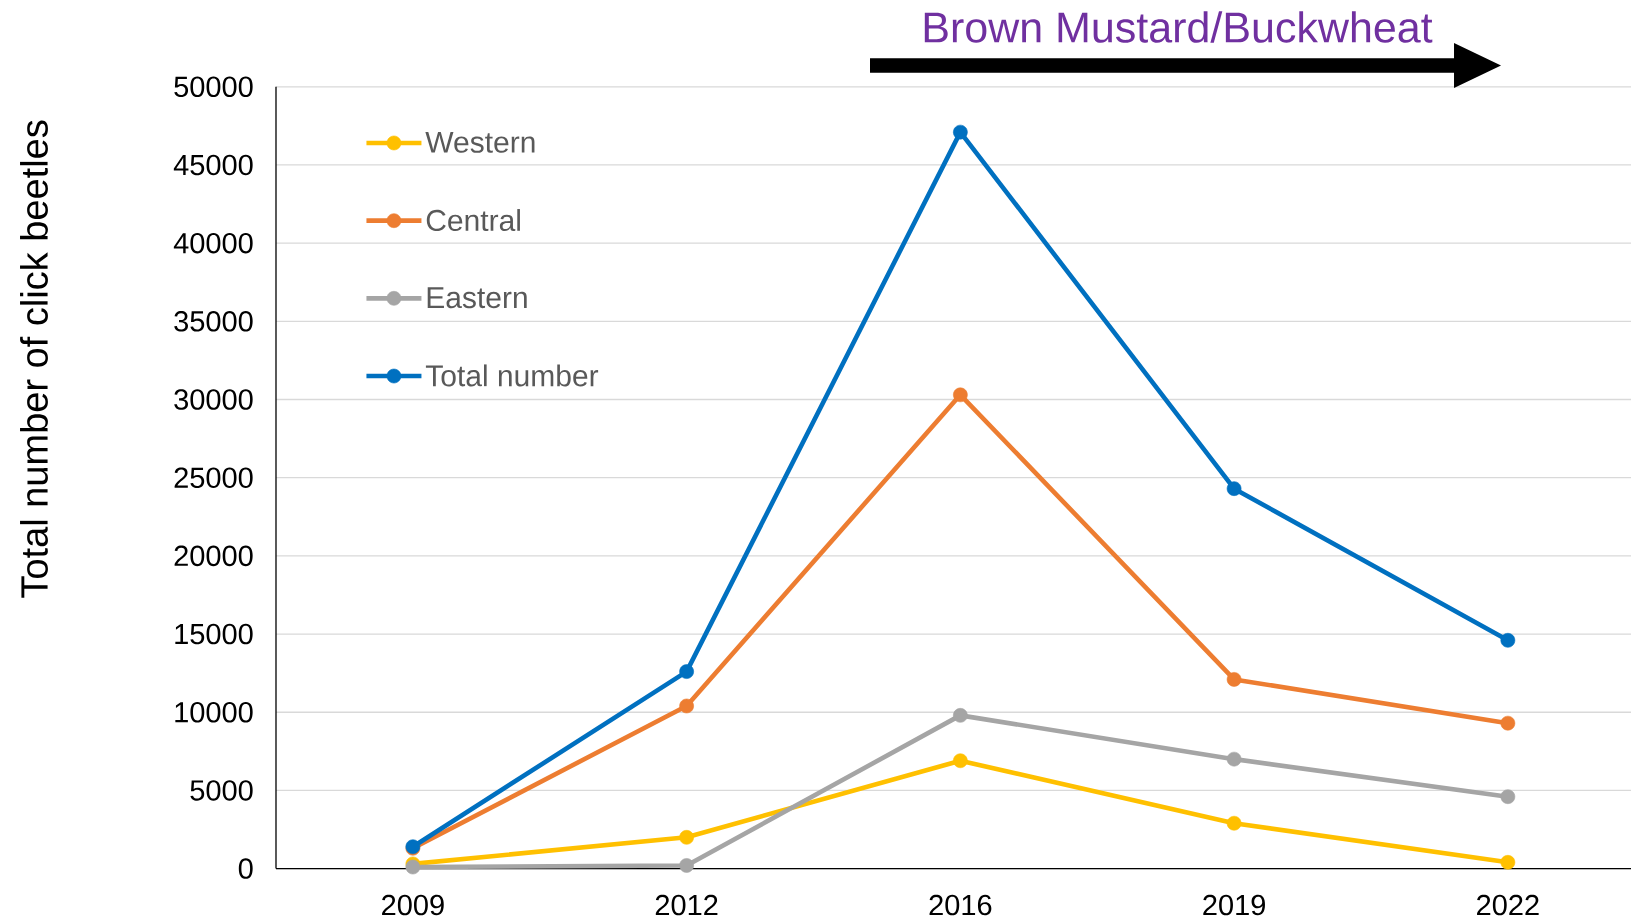 Image resolution: width=1631 pixels, height=919 pixels. Describe the element at coordinates (221, 790) in the screenshot. I see `y-tick-label: 5000` at that location.